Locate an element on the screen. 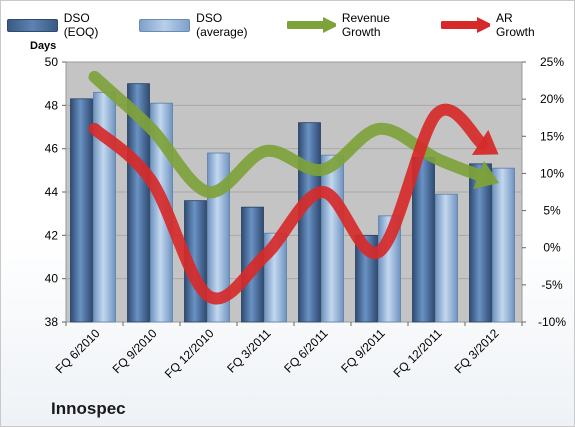 The width and height of the screenshot is (575, 427). x-tick-label: FQ 6/2011 is located at coordinates (306, 351).